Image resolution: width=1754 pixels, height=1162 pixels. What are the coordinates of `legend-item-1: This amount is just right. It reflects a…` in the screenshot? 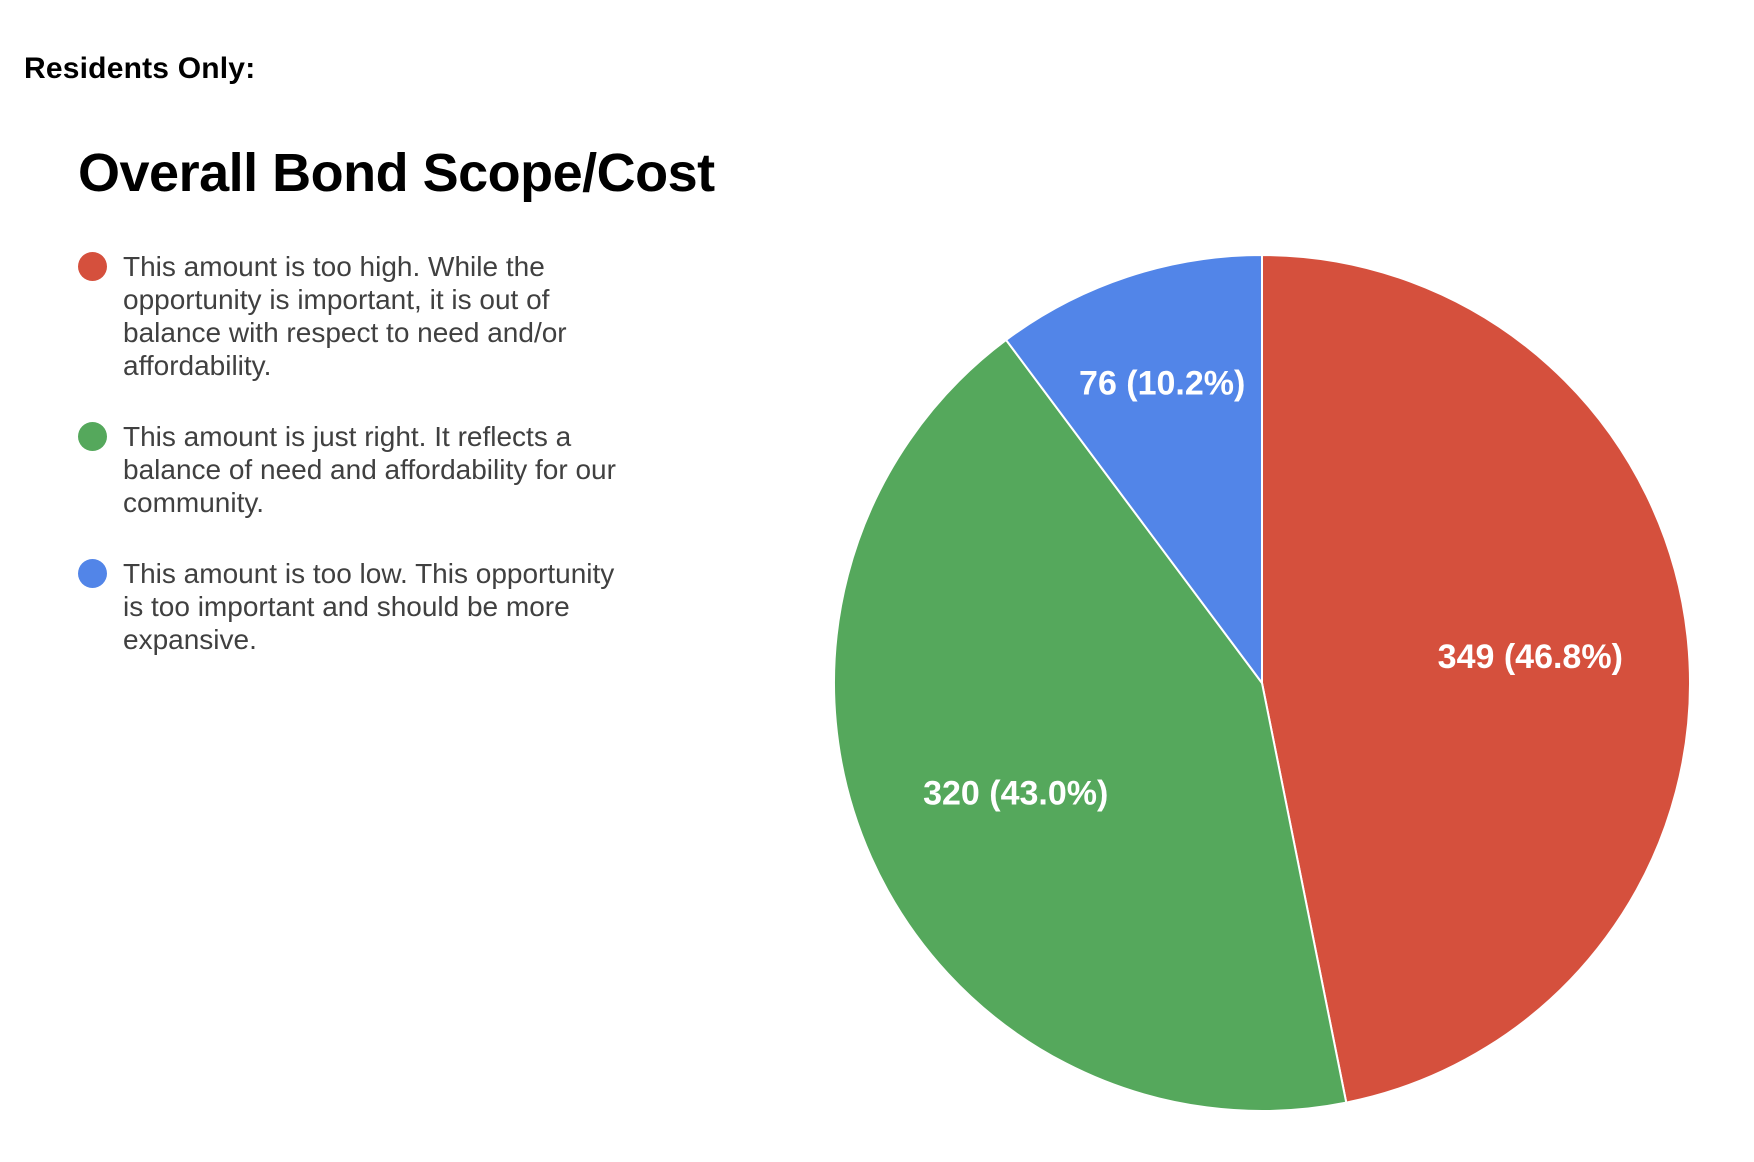 It's located at (423, 469).